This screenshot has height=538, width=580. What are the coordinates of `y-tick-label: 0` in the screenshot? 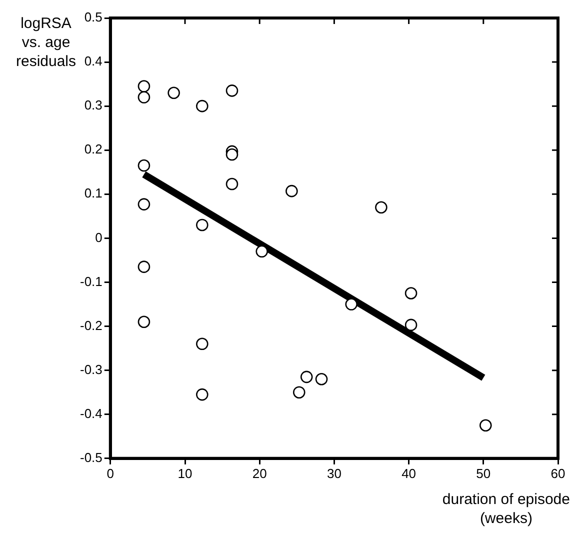 It's located at (98, 237).